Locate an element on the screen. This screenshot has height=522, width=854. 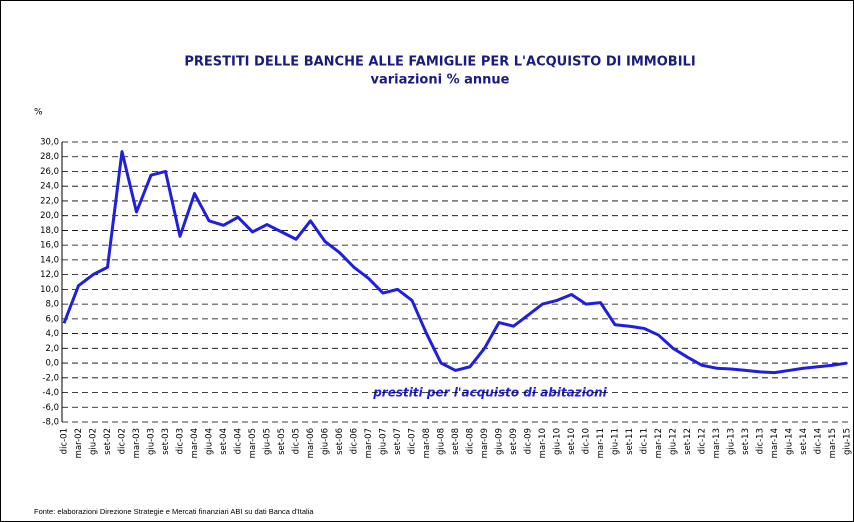
x-tick-label: set-09 is located at coordinates (514, 441).